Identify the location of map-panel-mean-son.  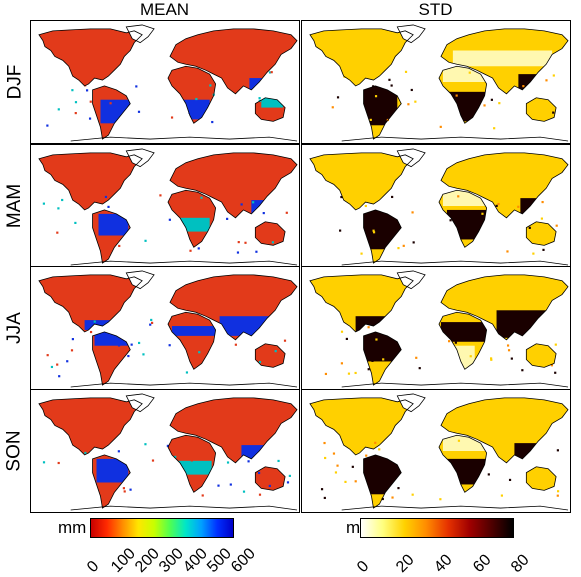
(165, 451).